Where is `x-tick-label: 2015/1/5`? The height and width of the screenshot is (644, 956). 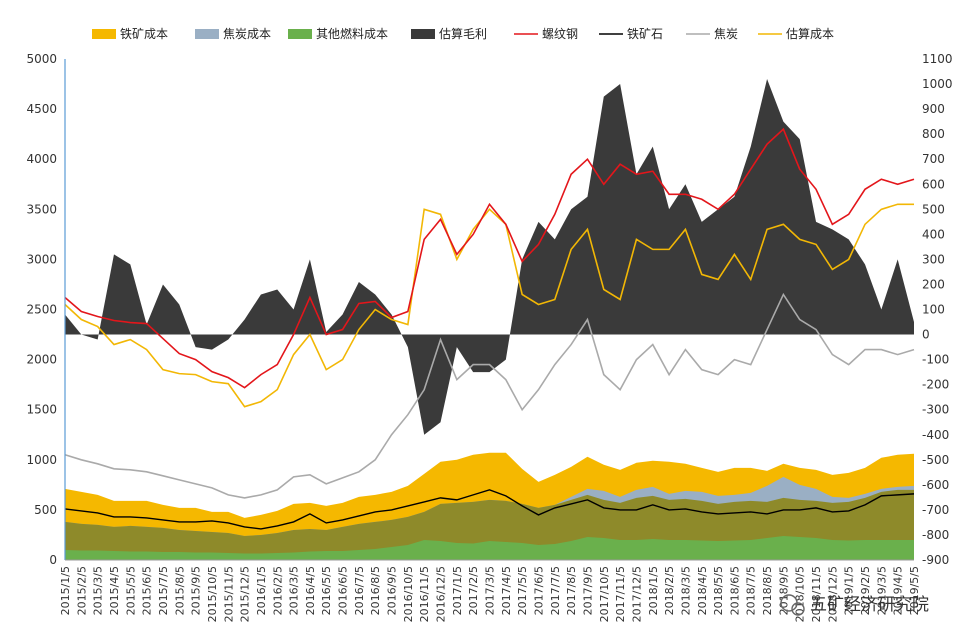 x-tick-label: 2015/1/5 is located at coordinates (65, 590).